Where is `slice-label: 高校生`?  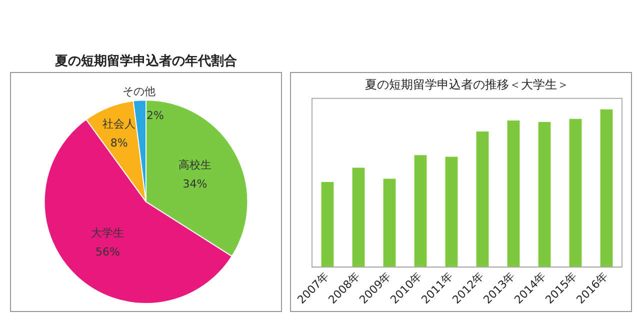 slice-label: 高校生 is located at coordinates (195, 165).